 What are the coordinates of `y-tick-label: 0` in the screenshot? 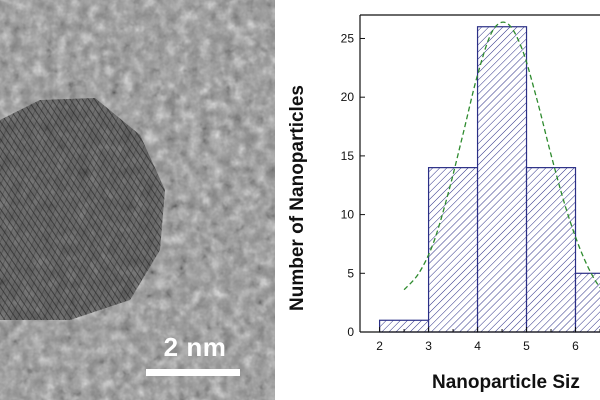 It's located at (350, 332).